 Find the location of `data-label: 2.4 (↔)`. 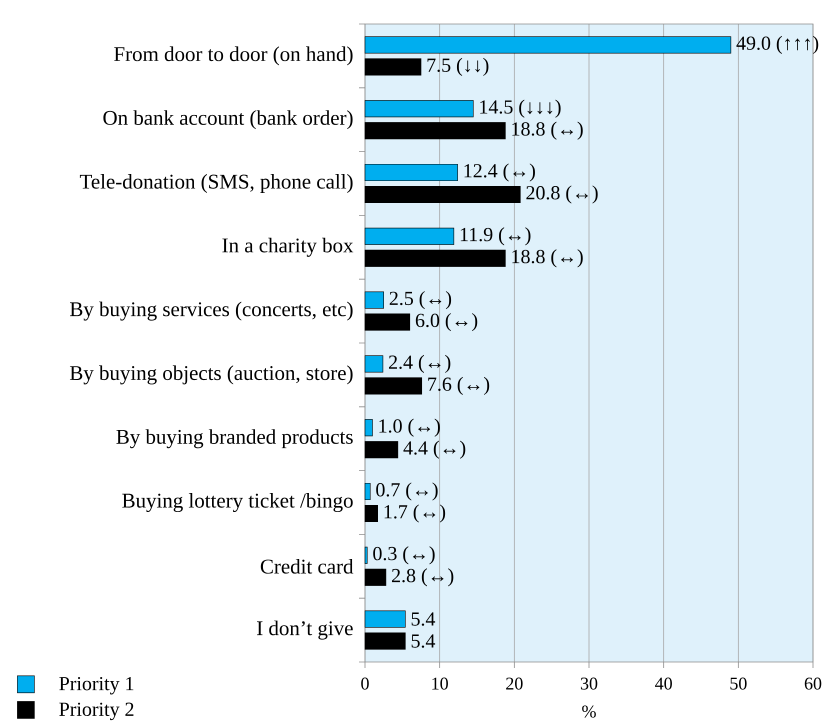

data-label: 2.4 (↔) is located at coordinates (419, 363).